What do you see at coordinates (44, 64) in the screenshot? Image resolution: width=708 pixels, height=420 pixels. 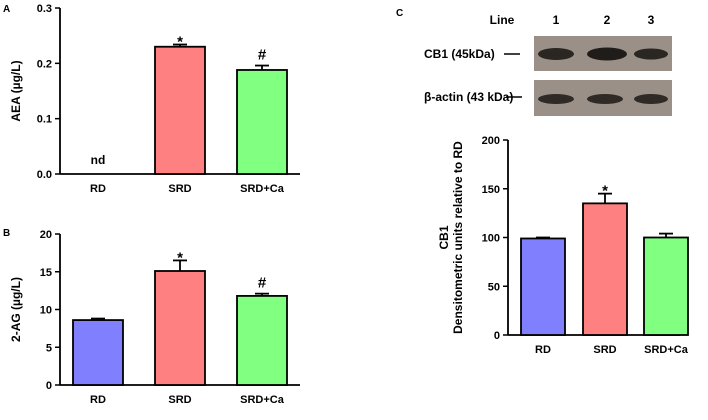 I see `y-tick-label: 0.2` at bounding box center [44, 64].